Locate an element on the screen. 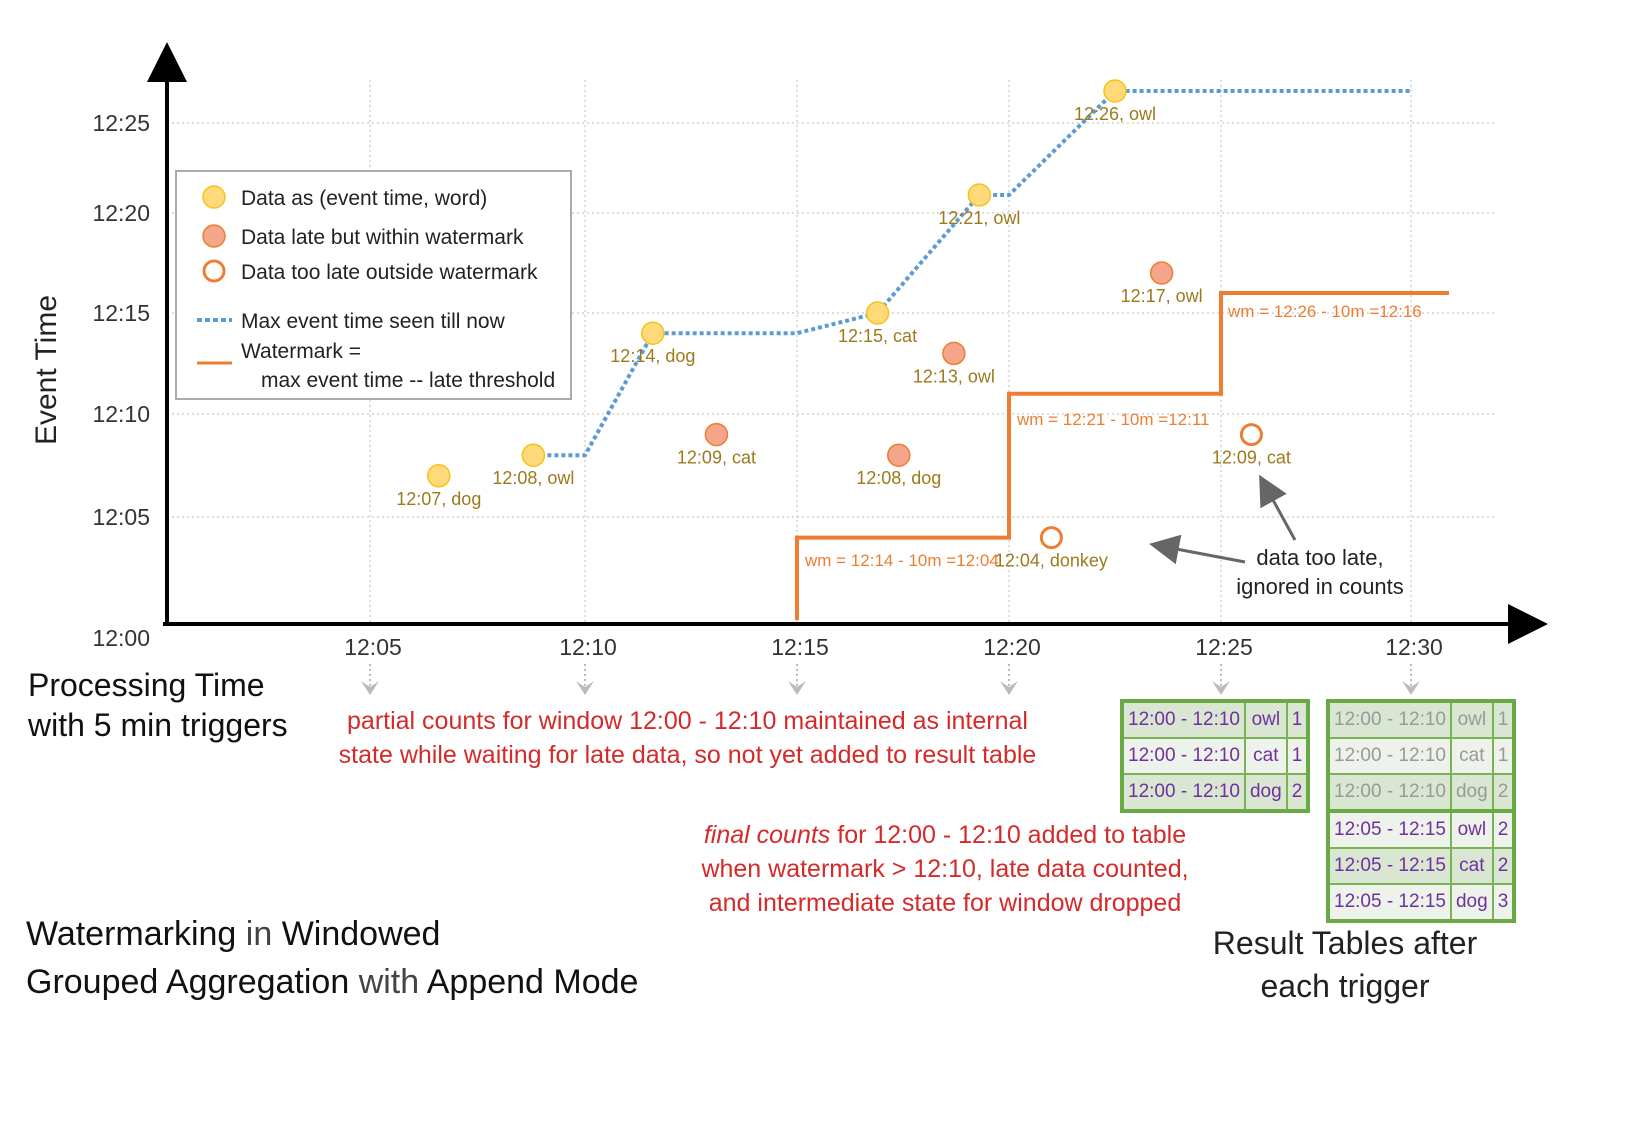  y-tick-label: 12:25 is located at coordinates (121, 123).